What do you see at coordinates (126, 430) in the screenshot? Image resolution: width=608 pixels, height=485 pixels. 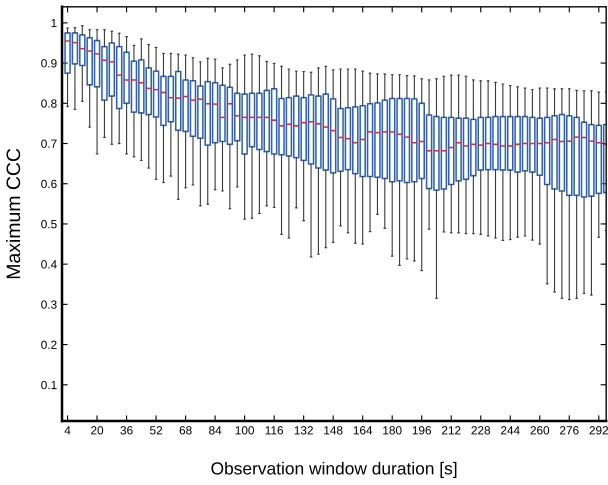 I see `x-tick-label: 36` at bounding box center [126, 430].